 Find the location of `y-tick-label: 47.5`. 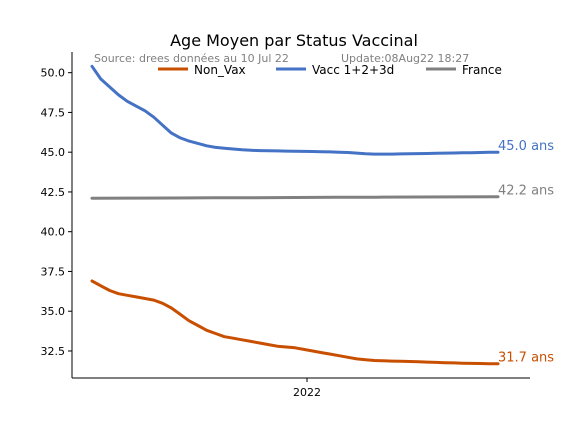

y-tick-label: 47.5 is located at coordinates (53, 112).